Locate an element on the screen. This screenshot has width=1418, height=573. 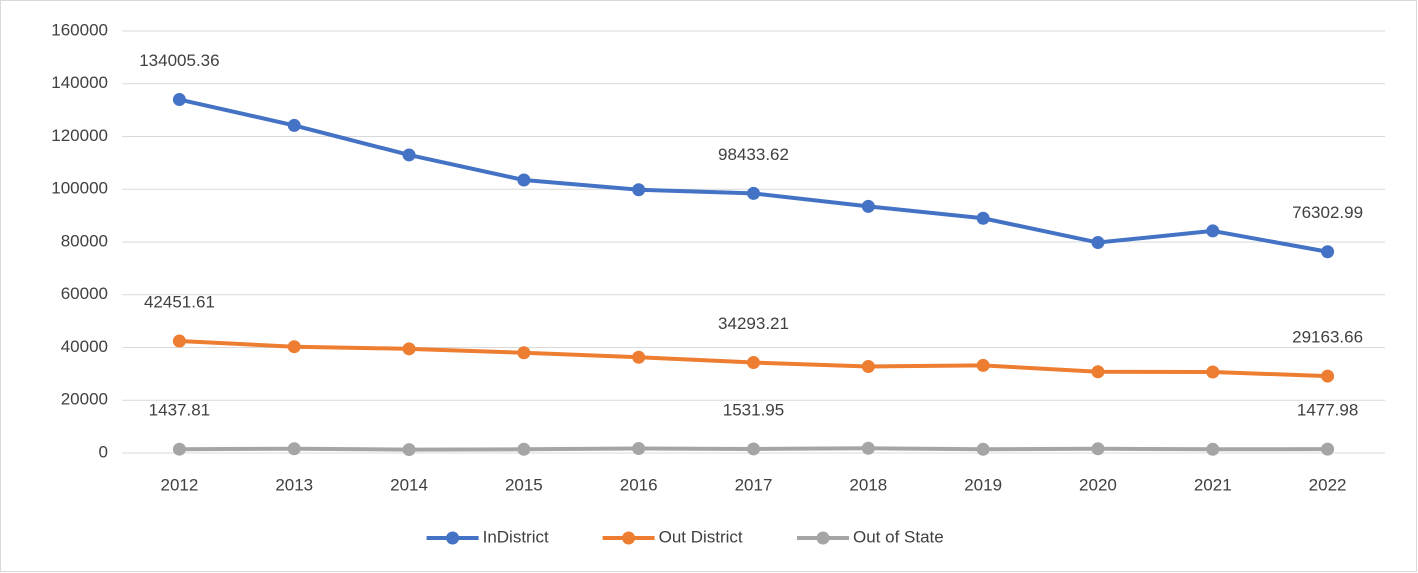
x-tick-label: 2022 is located at coordinates (1328, 484).